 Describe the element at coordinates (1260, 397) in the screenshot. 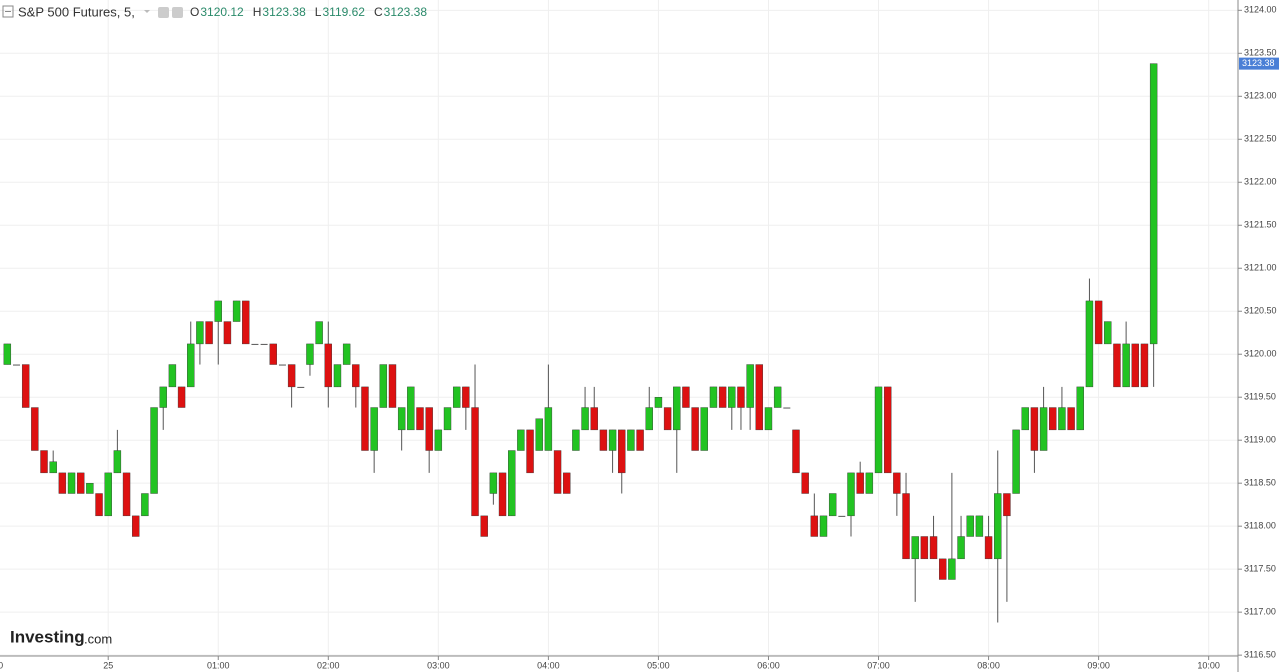

I see `y-tick-label: 3119.50` at that location.